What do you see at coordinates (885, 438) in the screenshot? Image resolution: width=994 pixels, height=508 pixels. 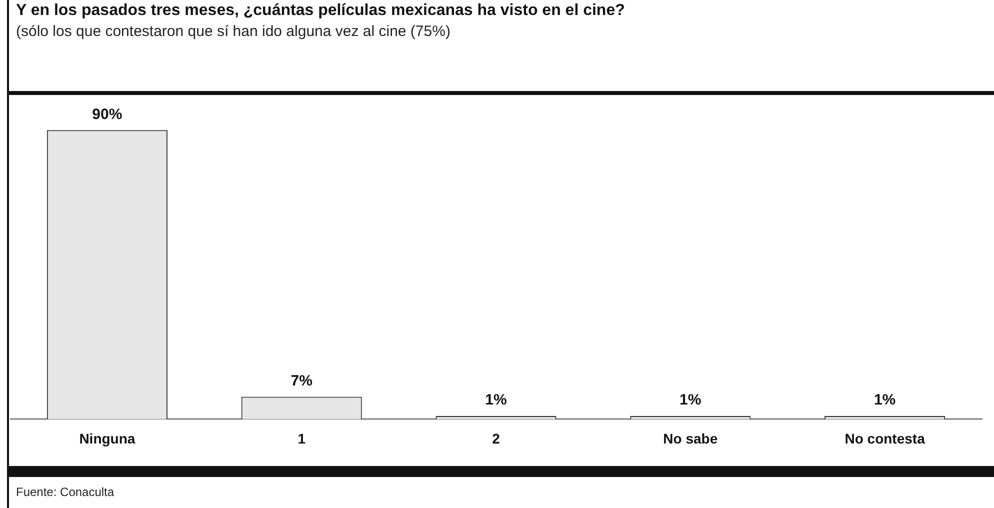 I see `x-tick-label: No contesta` at bounding box center [885, 438].